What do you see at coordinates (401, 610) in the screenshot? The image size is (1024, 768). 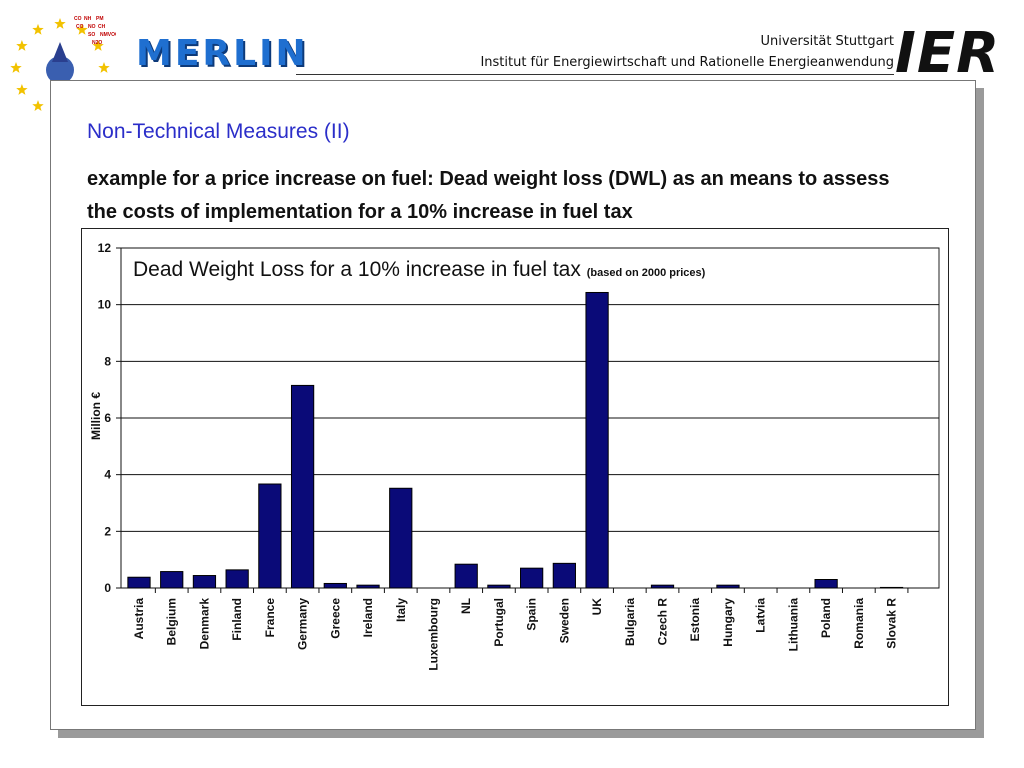 I see `x-tick-label: Italy` at bounding box center [401, 610].